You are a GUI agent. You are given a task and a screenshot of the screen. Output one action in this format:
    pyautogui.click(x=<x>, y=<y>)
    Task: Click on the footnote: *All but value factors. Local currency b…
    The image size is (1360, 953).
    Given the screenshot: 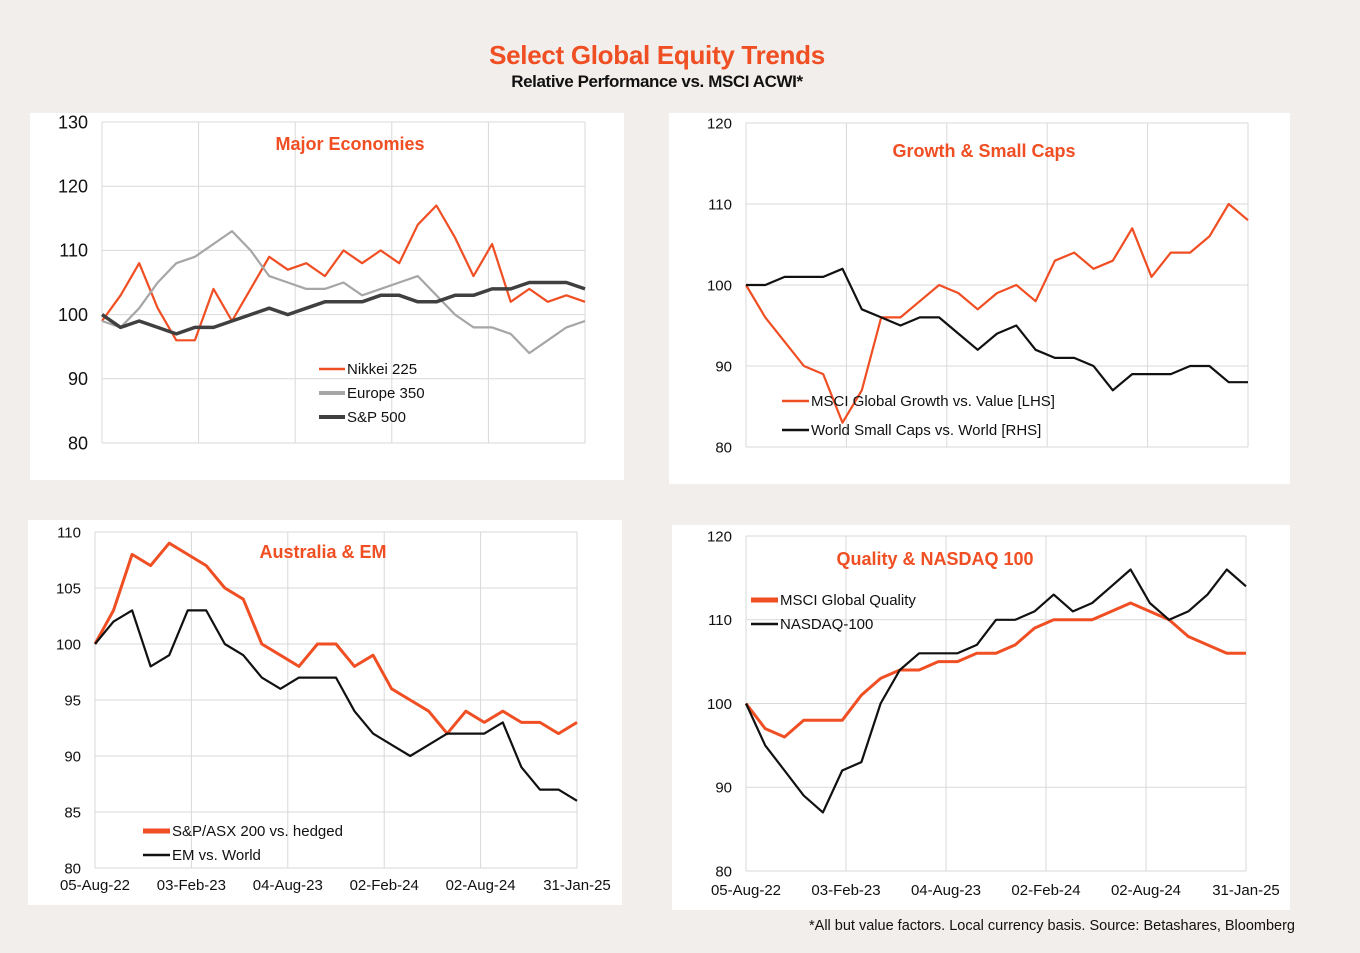 What is the action you would take?
    pyautogui.click(x=1052, y=926)
    